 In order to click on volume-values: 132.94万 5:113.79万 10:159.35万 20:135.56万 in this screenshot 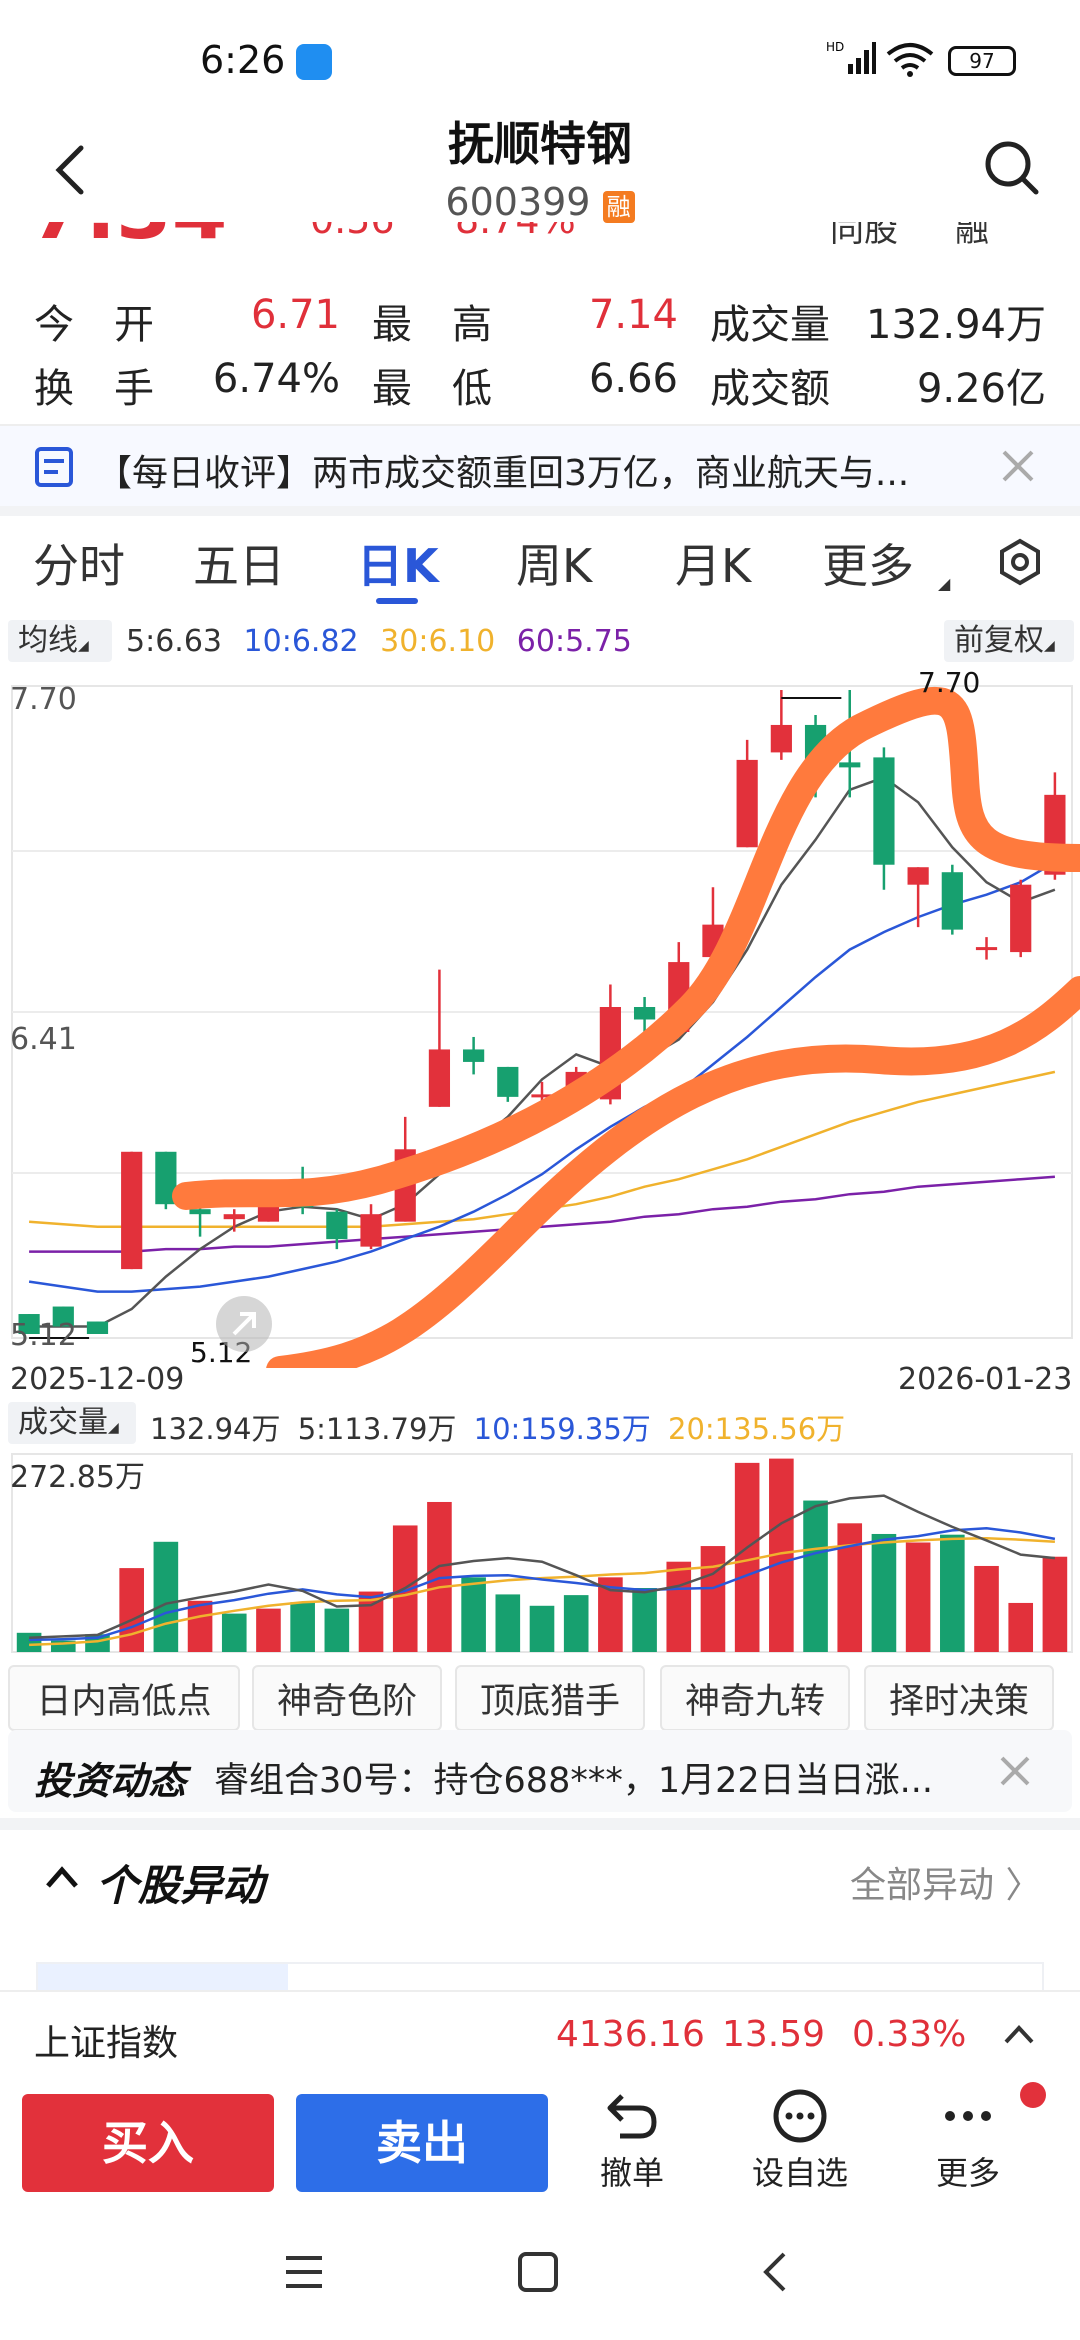, I will do `click(497, 1427)`.